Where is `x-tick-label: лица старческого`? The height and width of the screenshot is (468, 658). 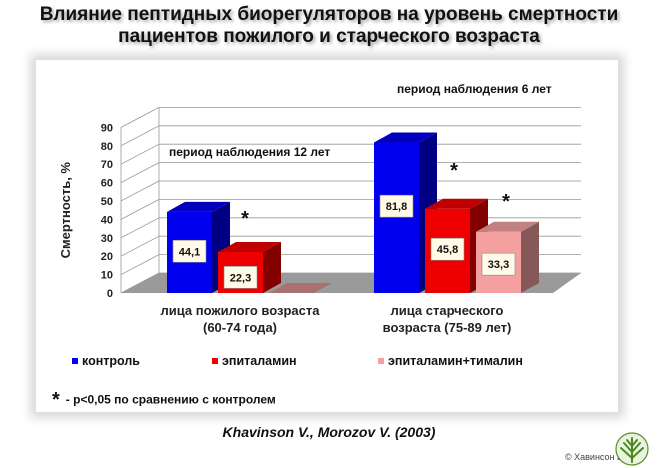
x-tick-label: лица старческого is located at coordinates (447, 310).